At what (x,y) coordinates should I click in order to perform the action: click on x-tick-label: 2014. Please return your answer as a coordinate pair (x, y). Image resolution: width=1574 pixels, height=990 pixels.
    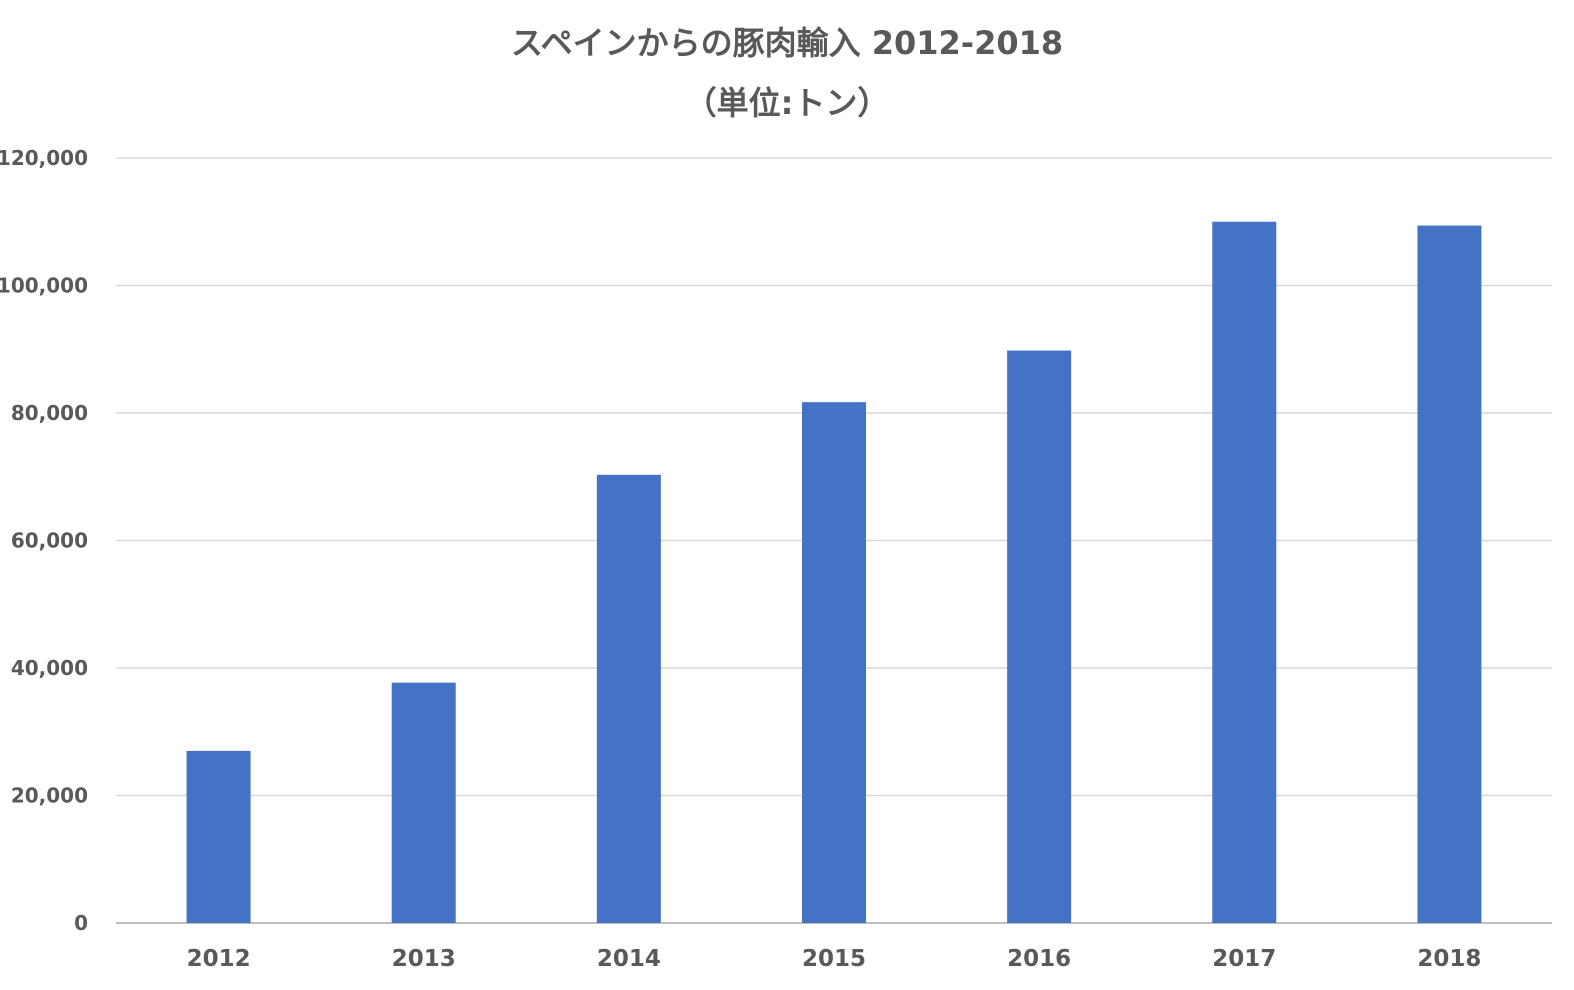
    Looking at the image, I should click on (629, 959).